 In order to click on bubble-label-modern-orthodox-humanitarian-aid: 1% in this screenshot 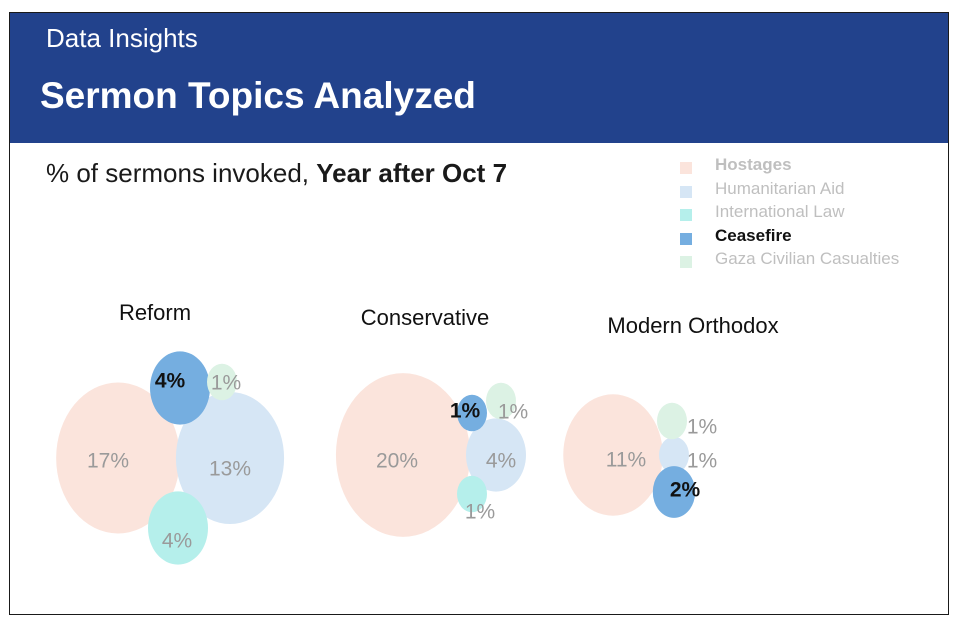, I will do `click(702, 461)`.